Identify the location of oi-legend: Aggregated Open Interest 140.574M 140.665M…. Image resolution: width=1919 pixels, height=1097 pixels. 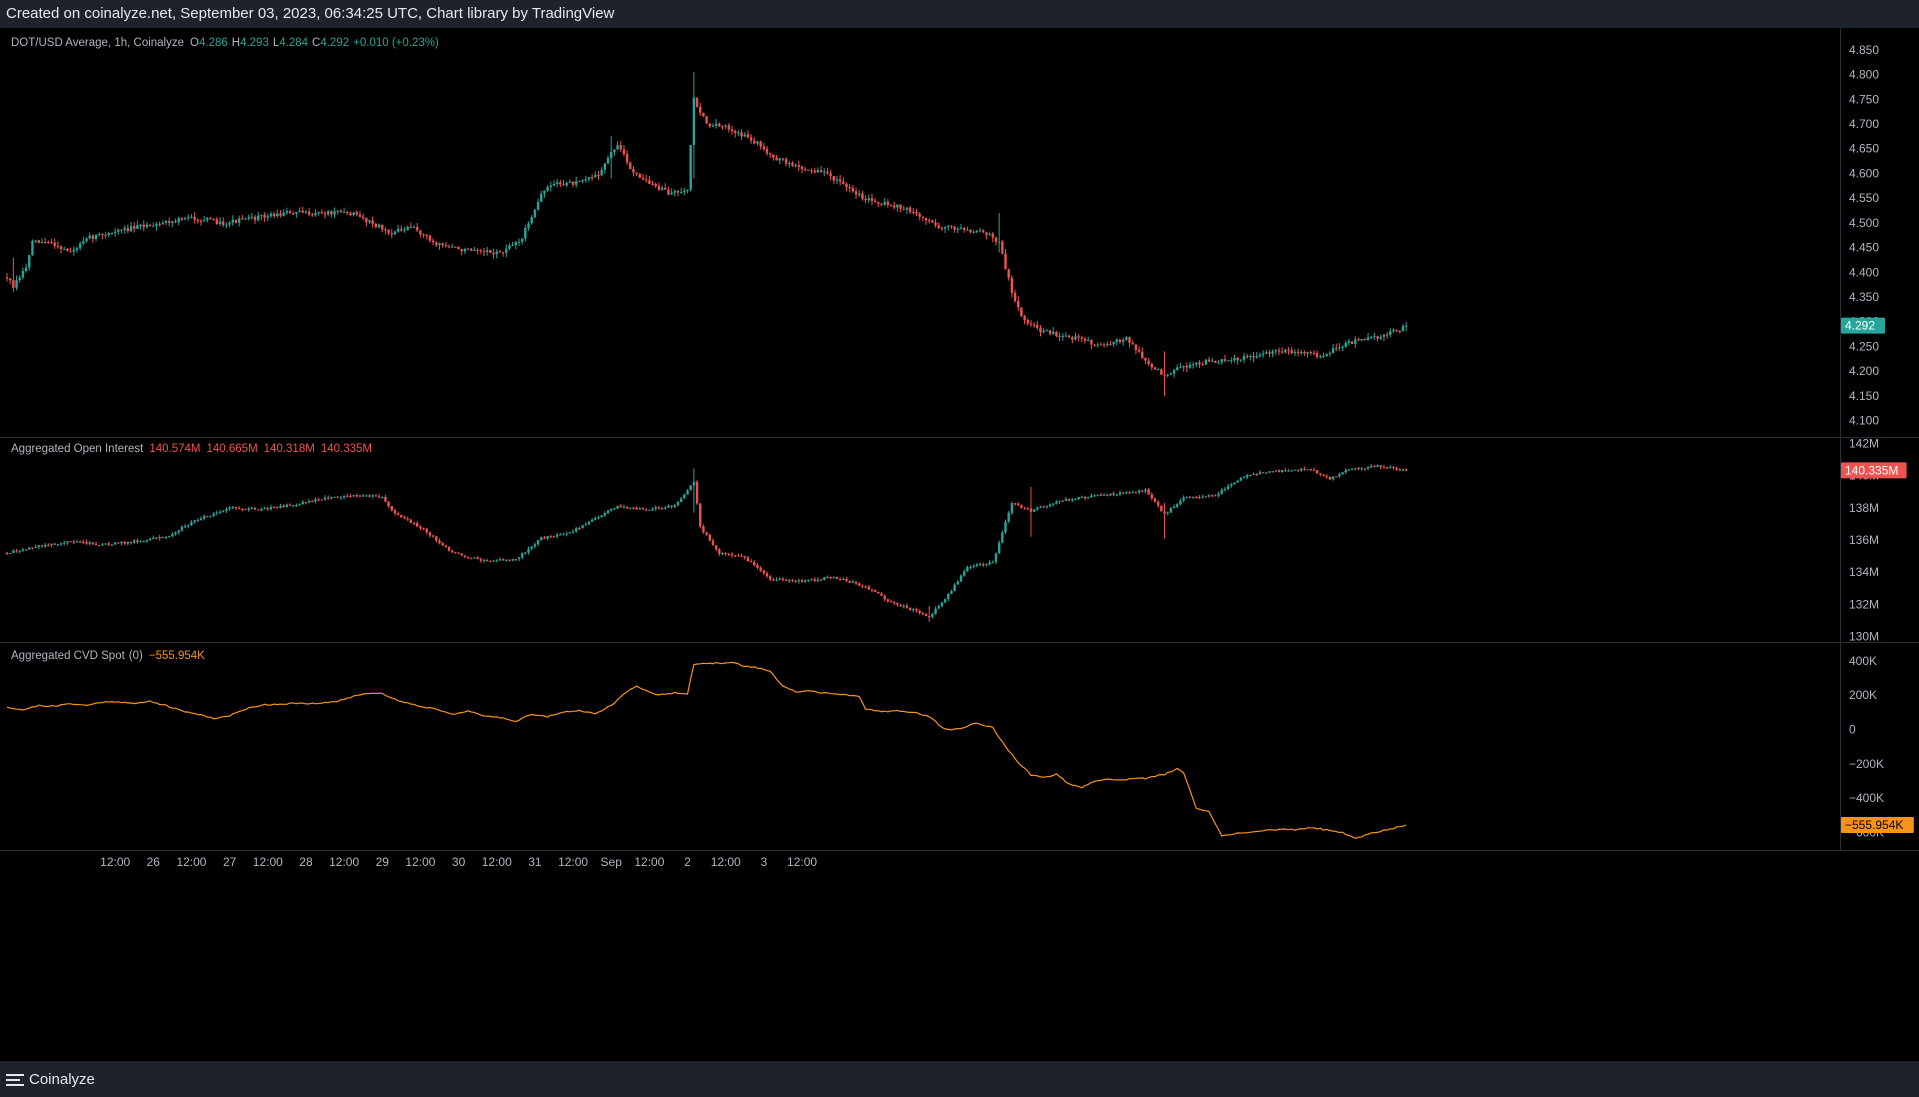
(191, 449).